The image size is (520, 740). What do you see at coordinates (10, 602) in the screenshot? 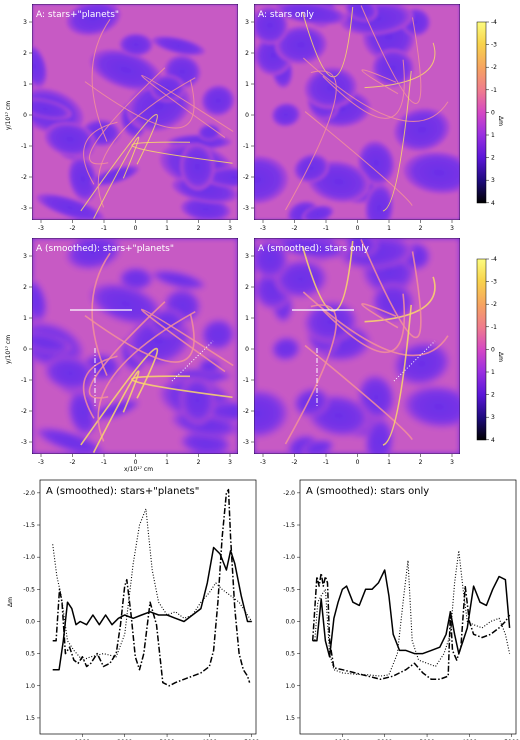
I see `chart-ylabel: Δm` at bounding box center [10, 602].